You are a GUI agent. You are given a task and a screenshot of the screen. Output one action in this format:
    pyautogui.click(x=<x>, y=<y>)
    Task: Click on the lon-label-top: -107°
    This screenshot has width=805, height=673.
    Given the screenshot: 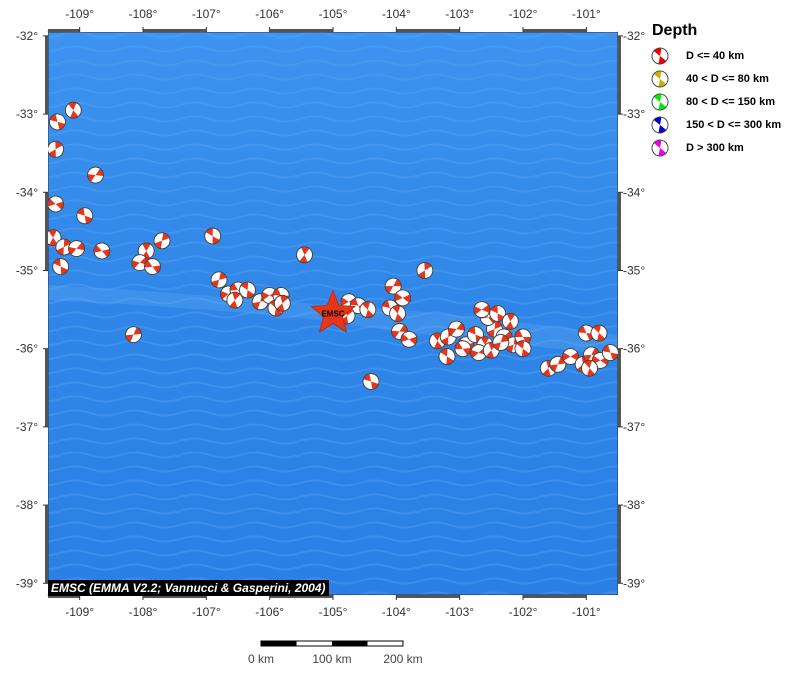 What is the action you would take?
    pyautogui.click(x=206, y=14)
    